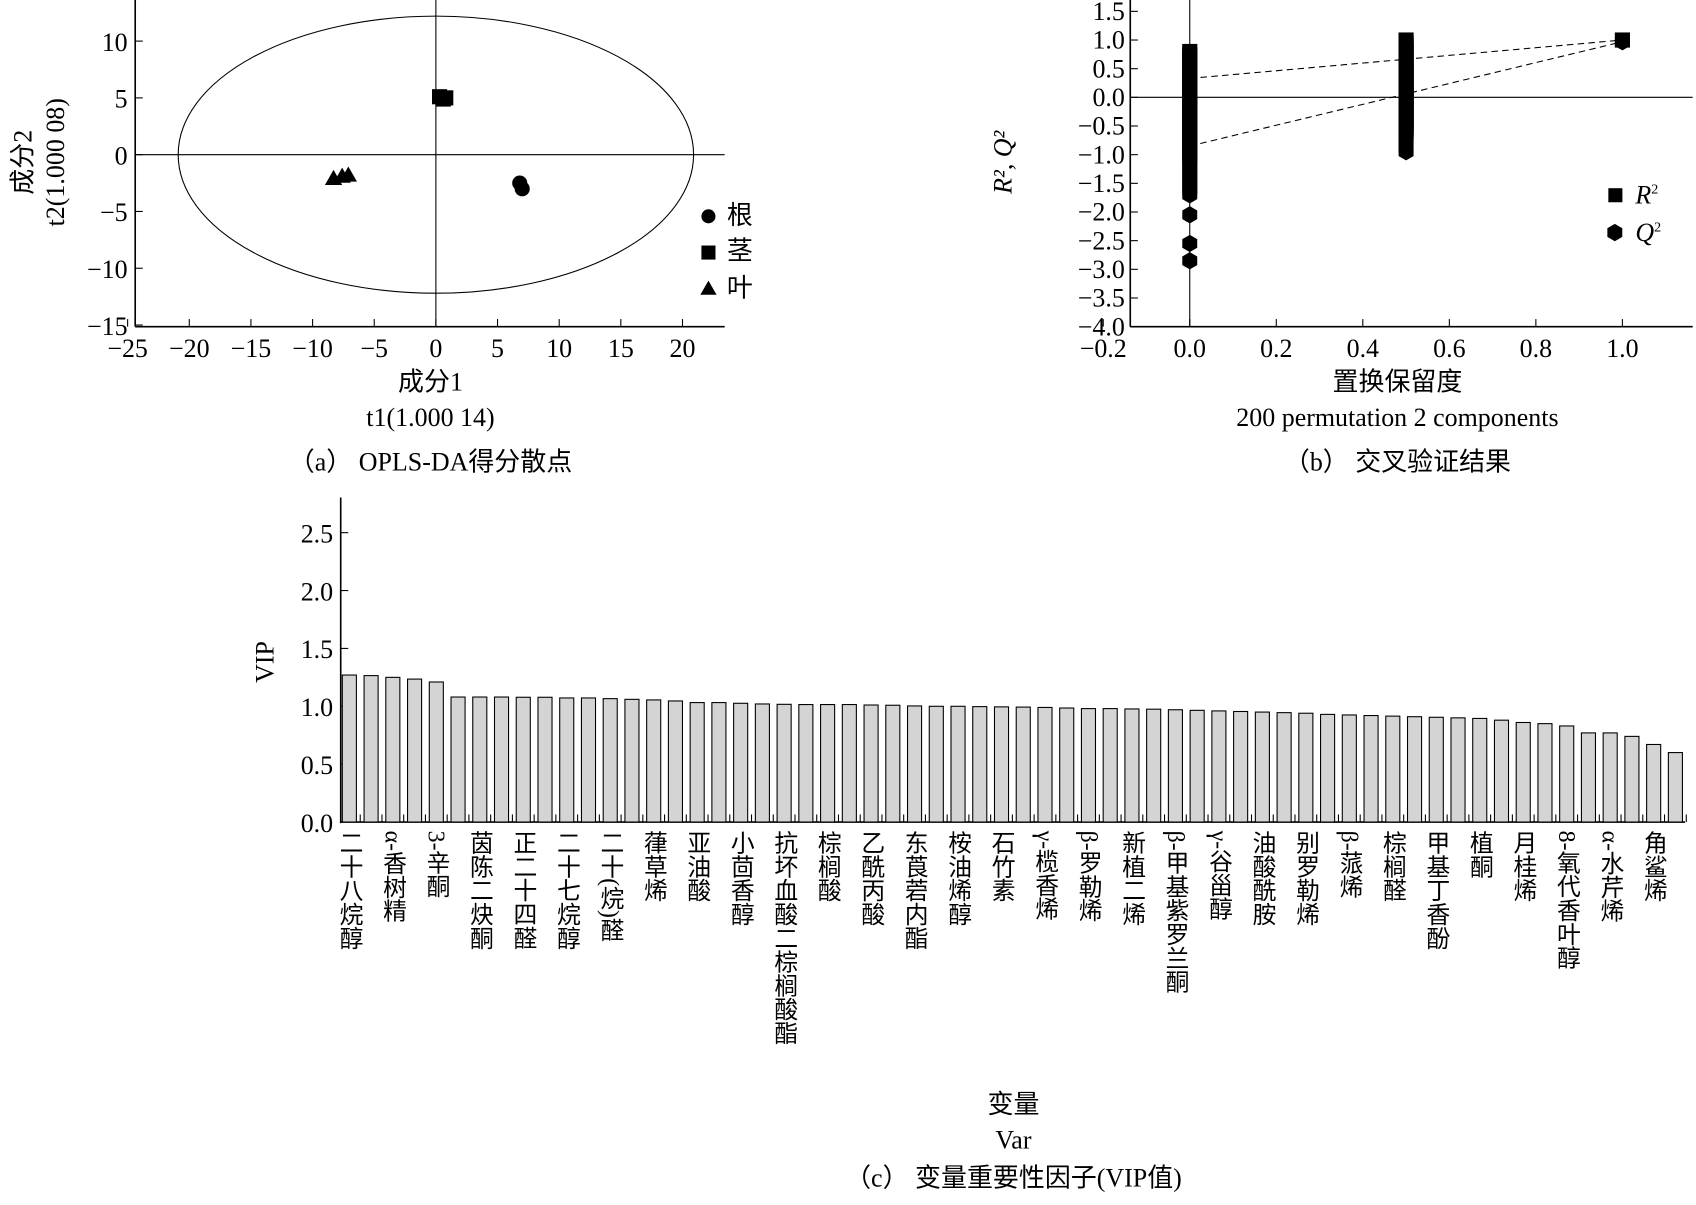 The width and height of the screenshot is (1696, 1205). I want to click on c-xlabel: 变量, so click(1013, 1105).